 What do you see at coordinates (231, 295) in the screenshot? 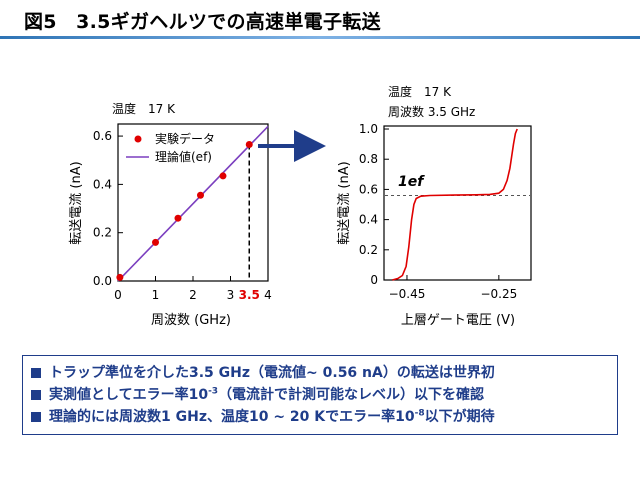
I see `chart1-x-tick-label: 3` at bounding box center [231, 295].